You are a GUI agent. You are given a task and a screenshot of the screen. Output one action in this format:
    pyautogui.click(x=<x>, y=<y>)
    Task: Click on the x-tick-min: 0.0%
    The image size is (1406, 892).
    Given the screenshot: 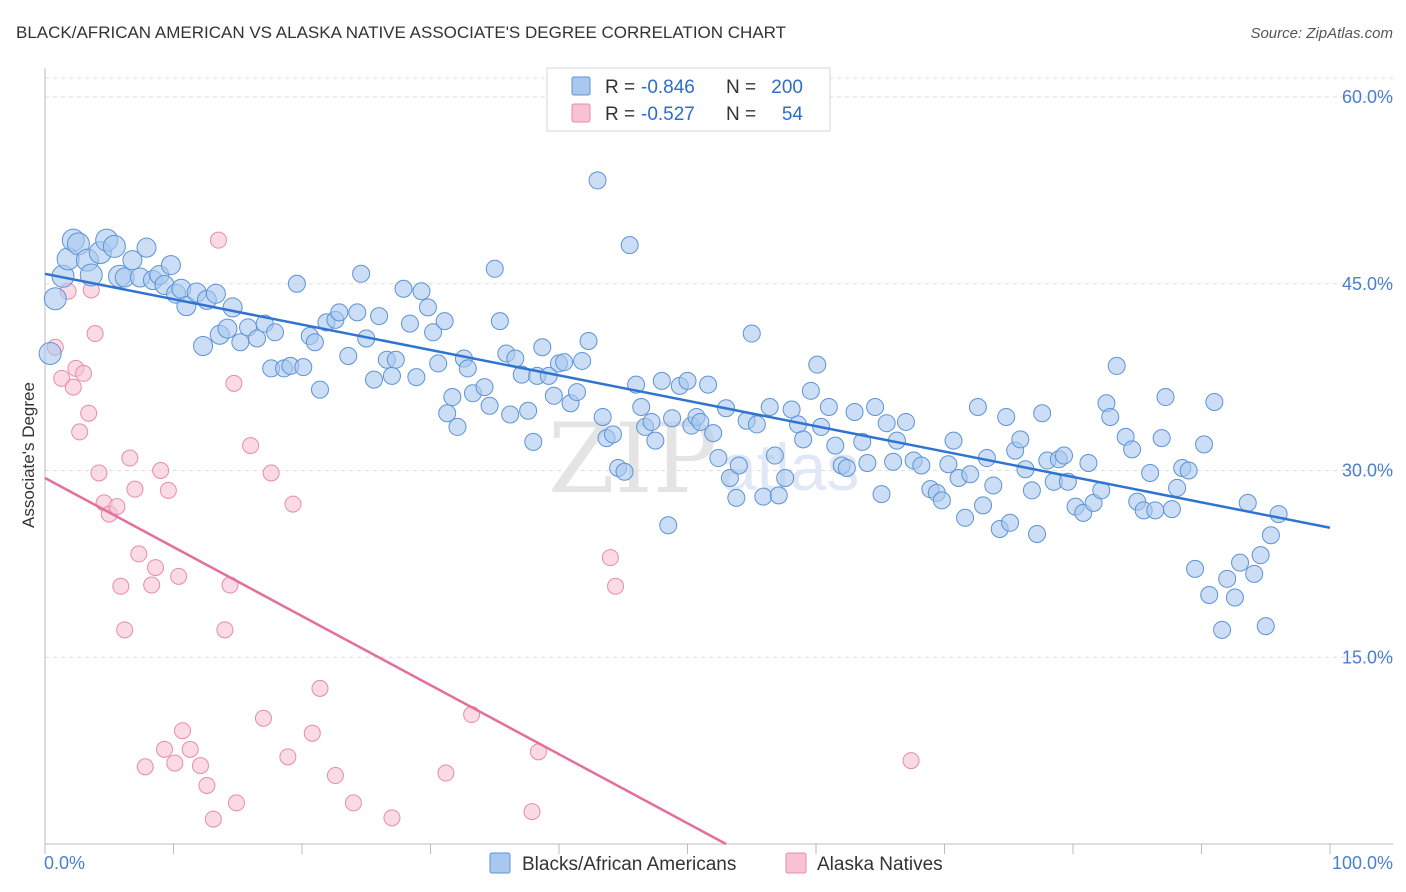 What is the action you would take?
    pyautogui.click(x=64, y=863)
    